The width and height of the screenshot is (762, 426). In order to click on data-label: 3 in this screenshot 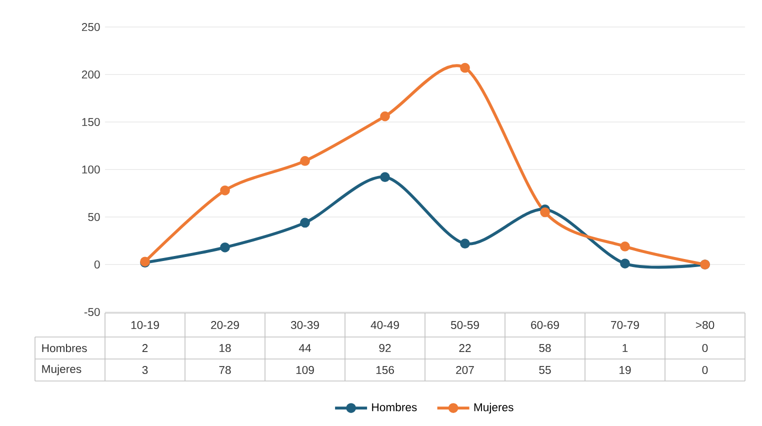, I will do `click(145, 370)`.